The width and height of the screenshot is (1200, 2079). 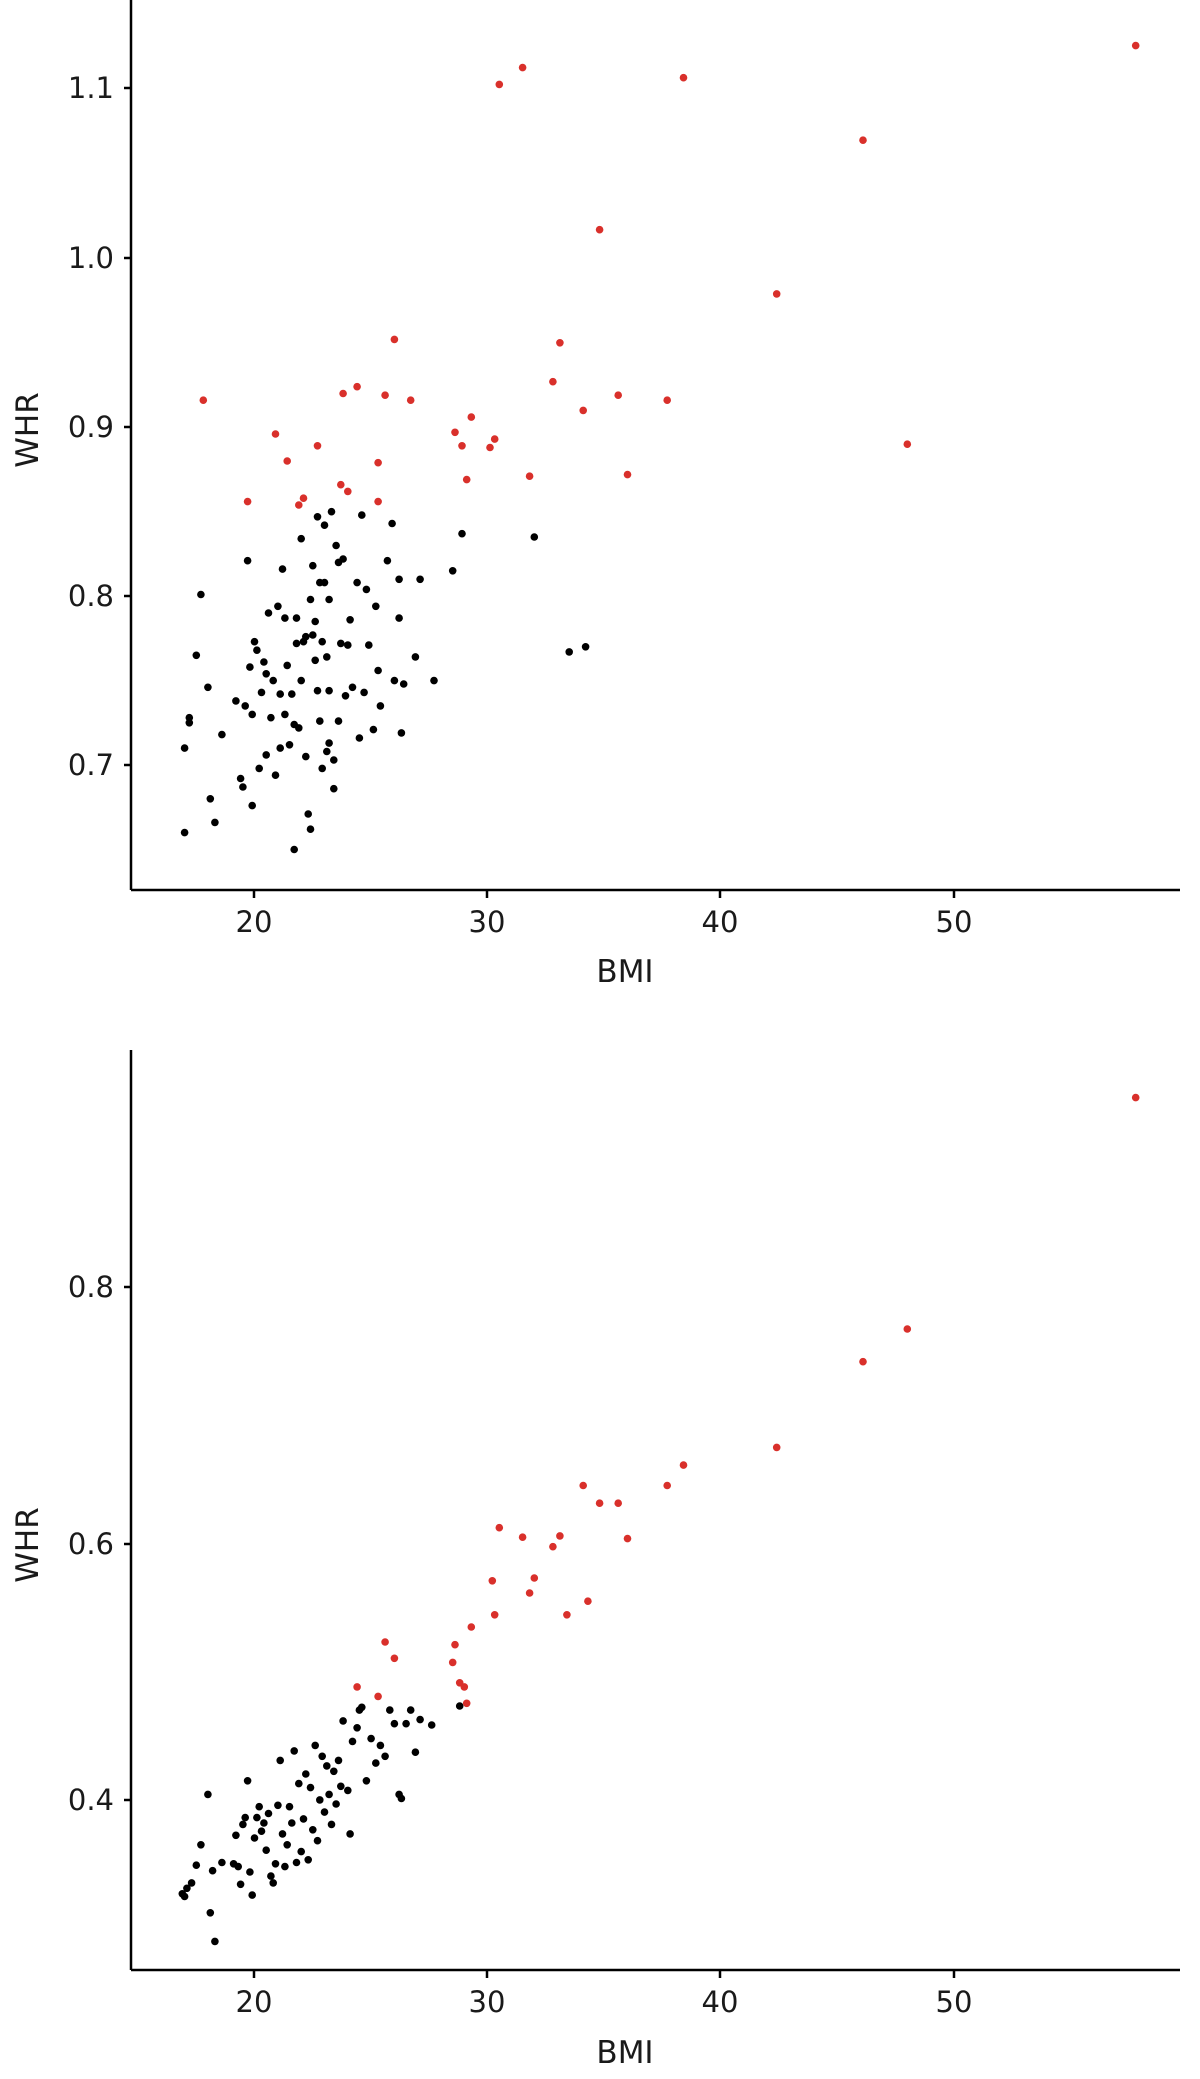 I want to click on y-tick-label: 0.6, so click(x=91, y=1544).